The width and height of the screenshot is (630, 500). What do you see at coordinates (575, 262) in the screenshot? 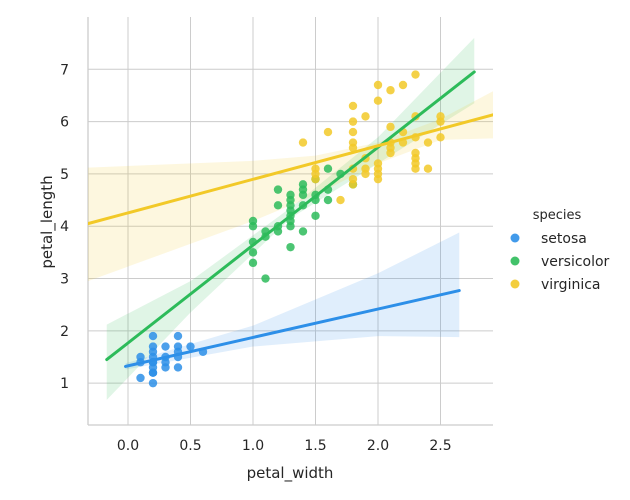
I see `legend-label-versicolor: versicolor` at bounding box center [575, 262].